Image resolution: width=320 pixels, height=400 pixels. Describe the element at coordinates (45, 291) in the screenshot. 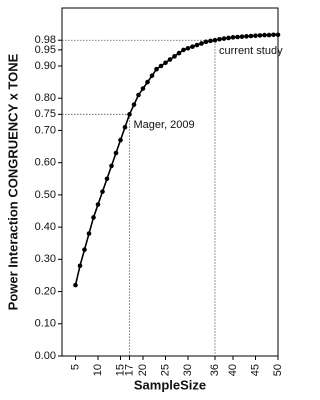

I see `y-tick-label: 0.20` at that location.